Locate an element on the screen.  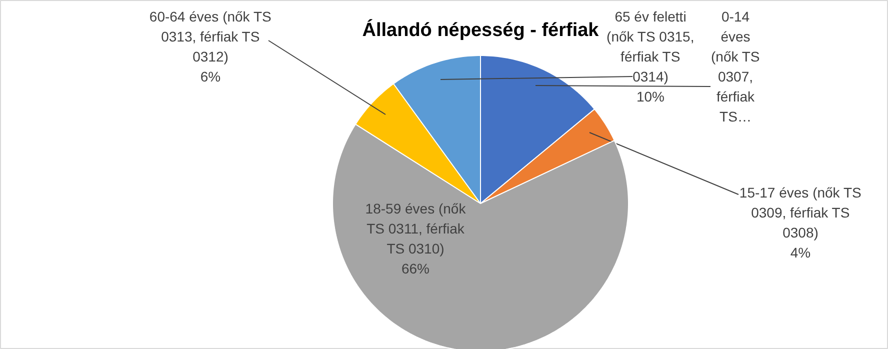
data-label: 10% is located at coordinates (650, 96).